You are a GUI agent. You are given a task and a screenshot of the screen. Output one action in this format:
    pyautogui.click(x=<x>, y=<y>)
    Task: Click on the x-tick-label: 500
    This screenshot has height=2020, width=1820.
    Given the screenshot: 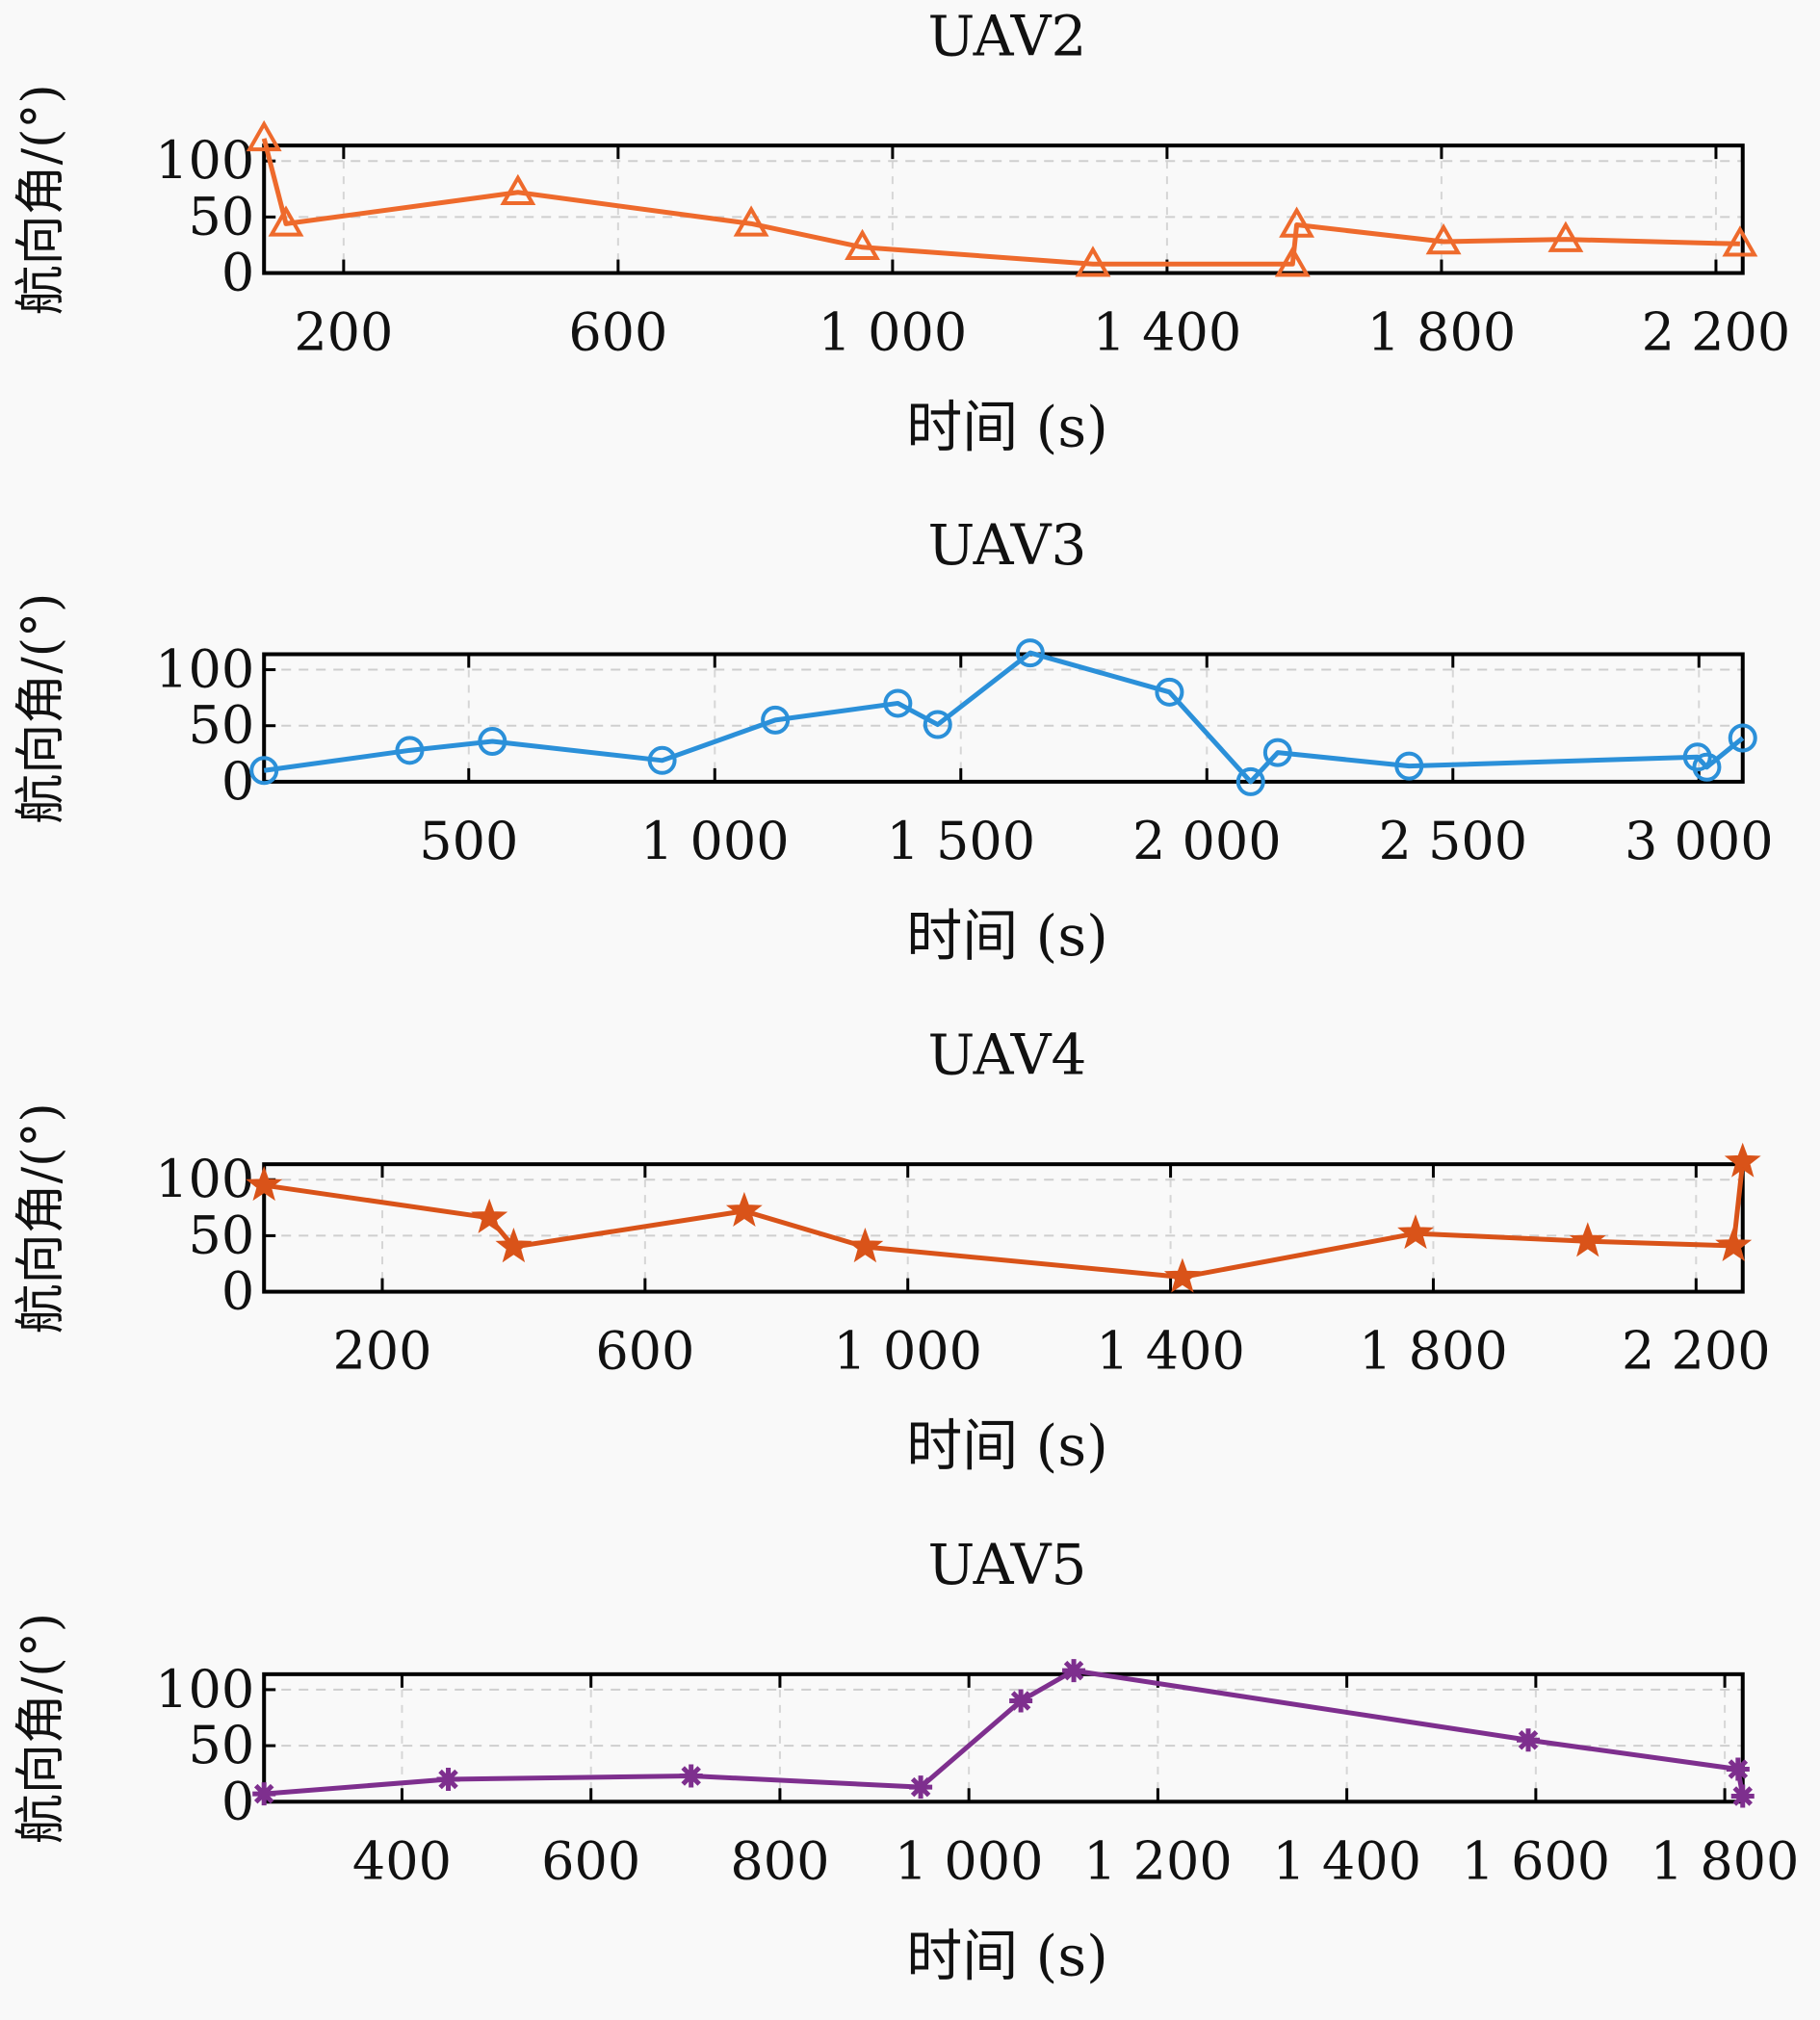 What is the action you would take?
    pyautogui.click(x=469, y=841)
    